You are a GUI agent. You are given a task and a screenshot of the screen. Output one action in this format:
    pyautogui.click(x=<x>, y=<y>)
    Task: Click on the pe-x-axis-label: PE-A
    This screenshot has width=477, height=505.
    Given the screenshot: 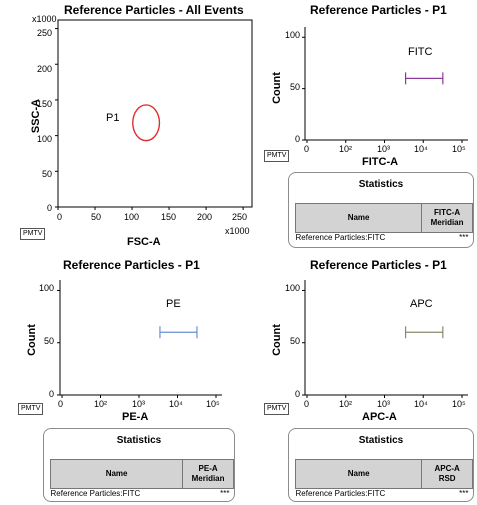 What is the action you would take?
    pyautogui.click(x=135, y=417)
    